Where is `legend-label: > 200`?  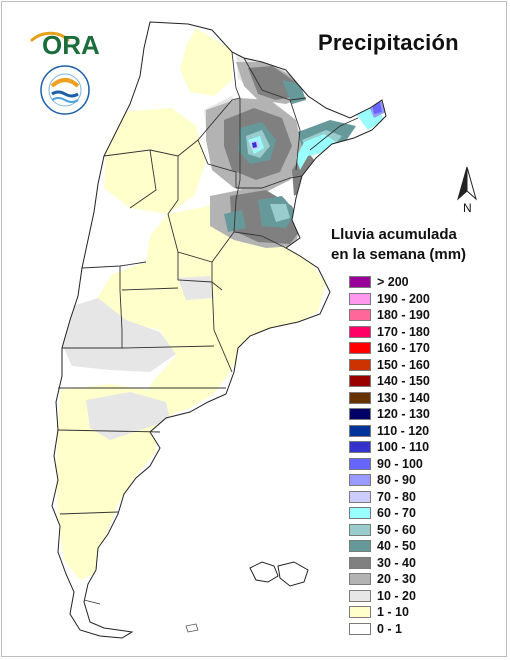 legend-label: > 200 is located at coordinates (393, 282).